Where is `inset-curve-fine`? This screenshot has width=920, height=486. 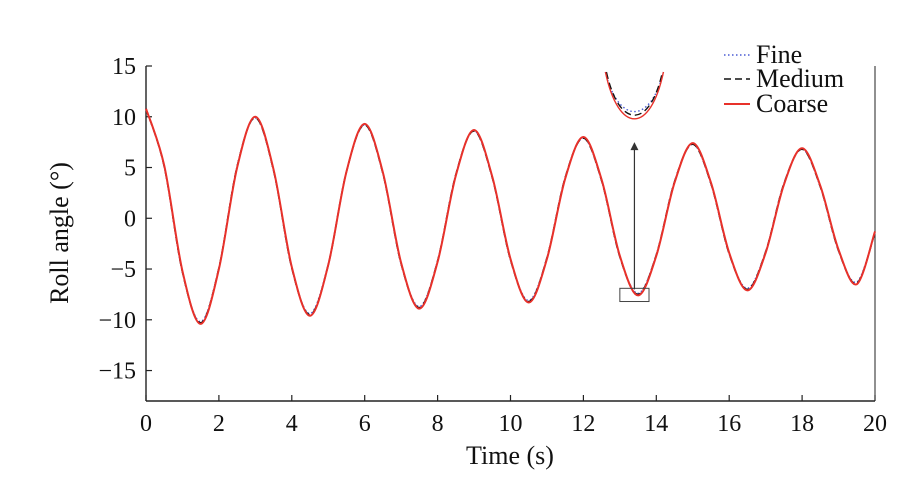
inset-curve-fine is located at coordinates (634, 92).